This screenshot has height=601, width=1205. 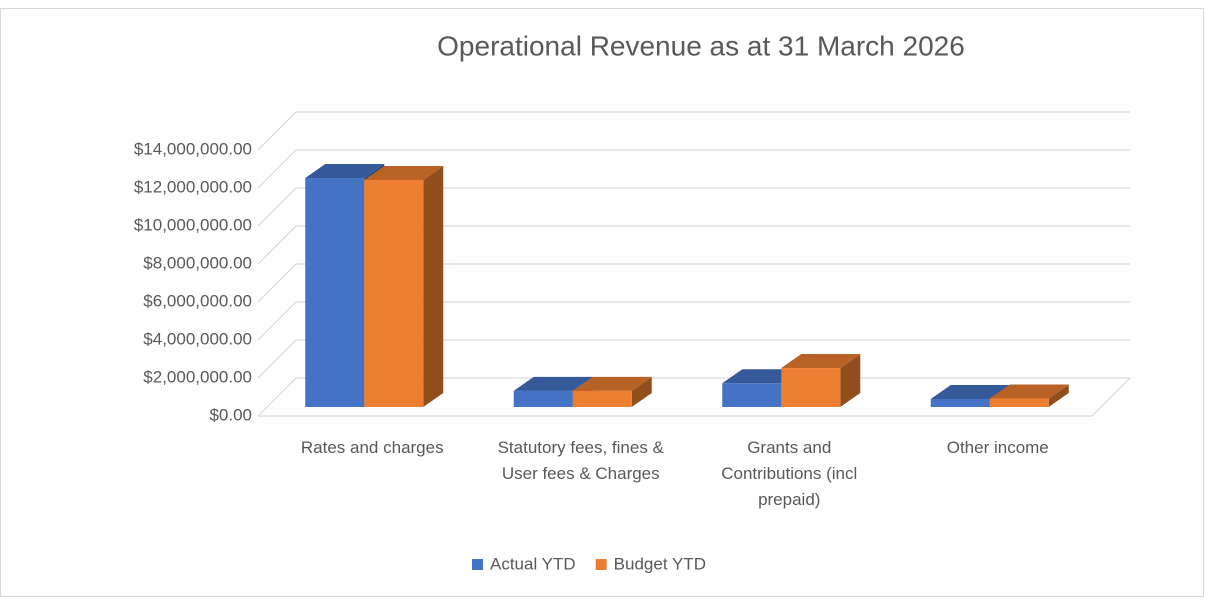 What do you see at coordinates (230, 414) in the screenshot?
I see `y-tick-label: $0.00` at bounding box center [230, 414].